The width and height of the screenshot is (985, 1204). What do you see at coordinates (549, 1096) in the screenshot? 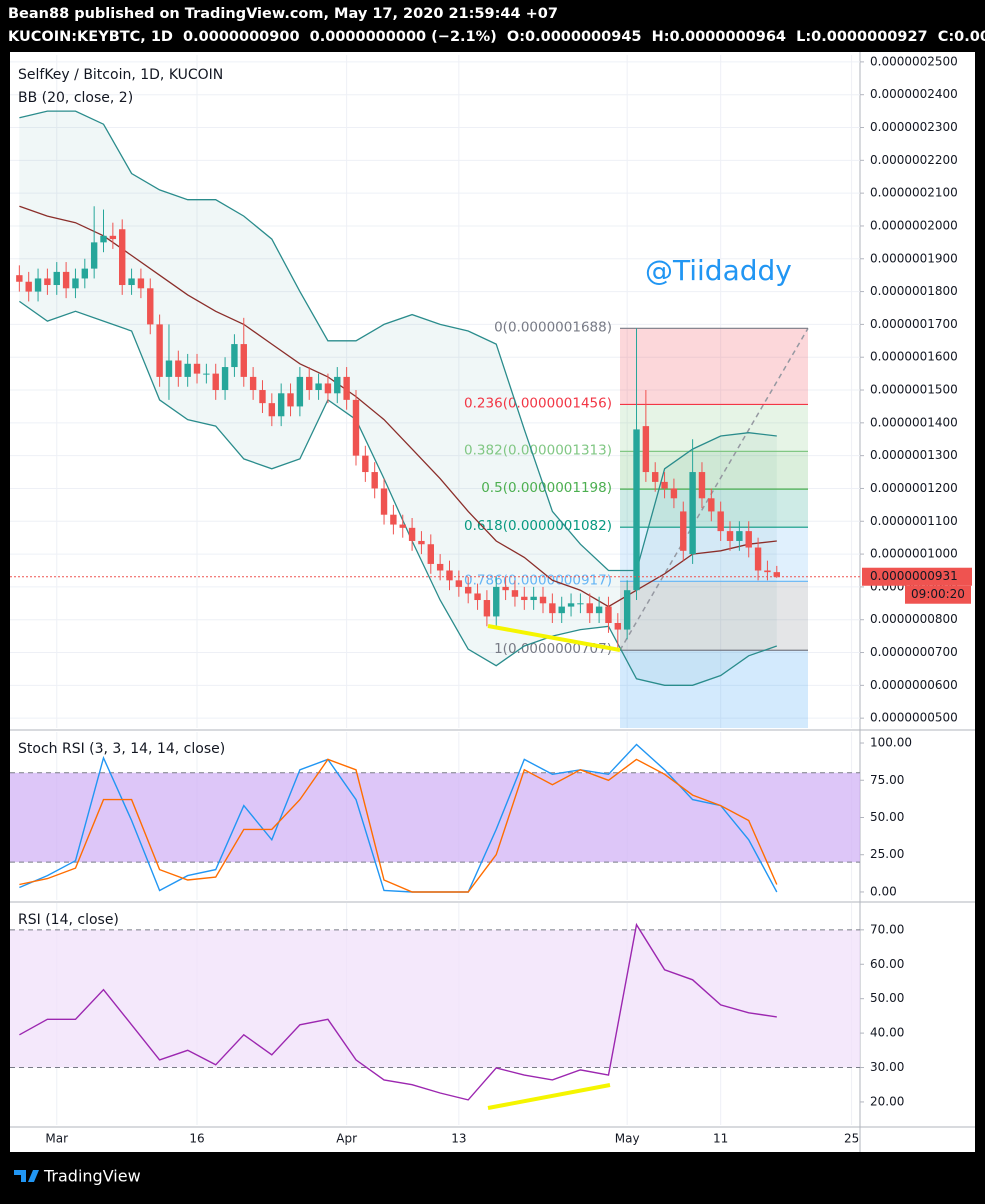
I see `divergence-line` at bounding box center [549, 1096].